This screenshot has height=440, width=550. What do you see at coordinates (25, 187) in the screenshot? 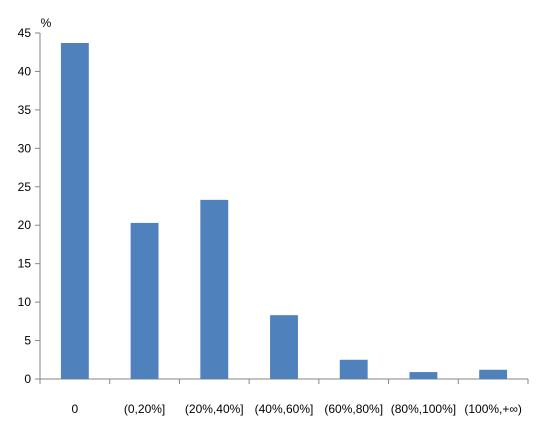
I see `y-tick-label: 25` at bounding box center [25, 187].